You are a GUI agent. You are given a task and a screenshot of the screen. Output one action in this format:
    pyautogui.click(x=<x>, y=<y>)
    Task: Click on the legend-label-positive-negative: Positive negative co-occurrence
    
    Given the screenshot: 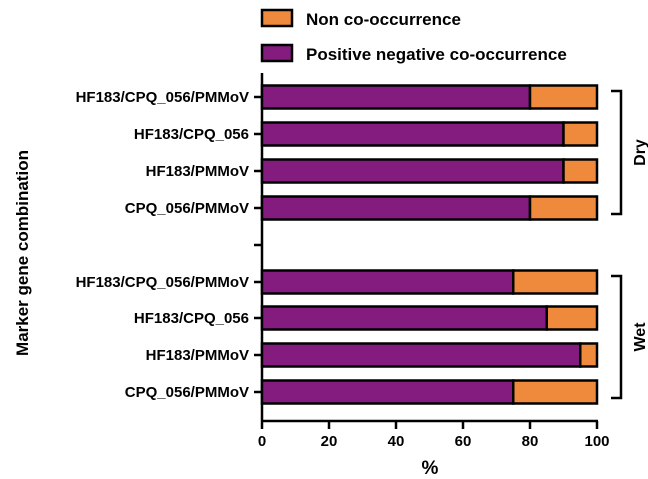 What is the action you would take?
    pyautogui.click(x=436, y=54)
    